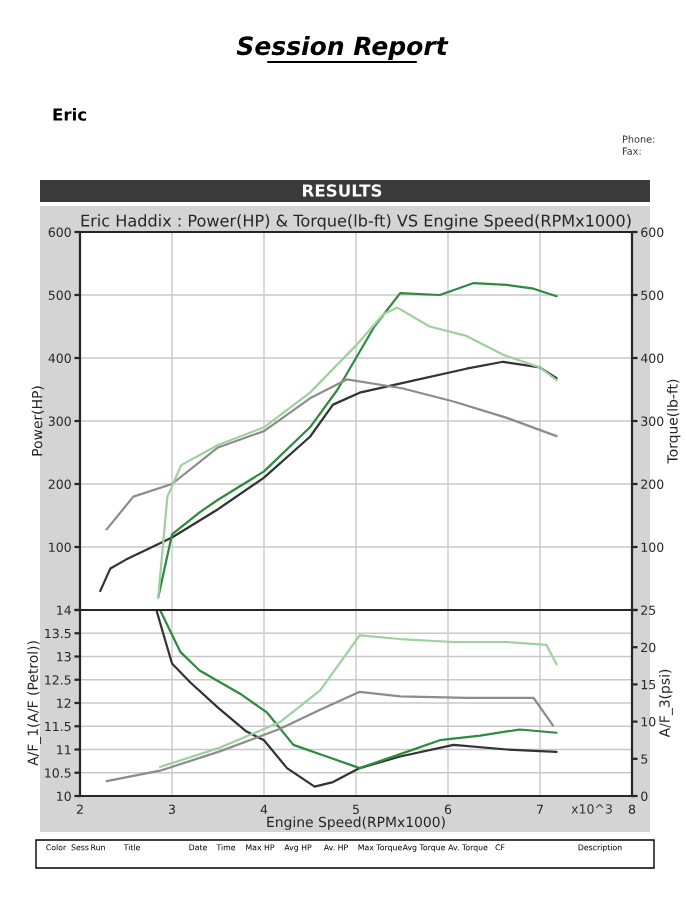  What do you see at coordinates (356, 222) in the screenshot?
I see `chart-title: Eric Haddix : Power(HP) & Torque(lb-ft) VS Engine Speed(RPMx1000)` at bounding box center [356, 222].